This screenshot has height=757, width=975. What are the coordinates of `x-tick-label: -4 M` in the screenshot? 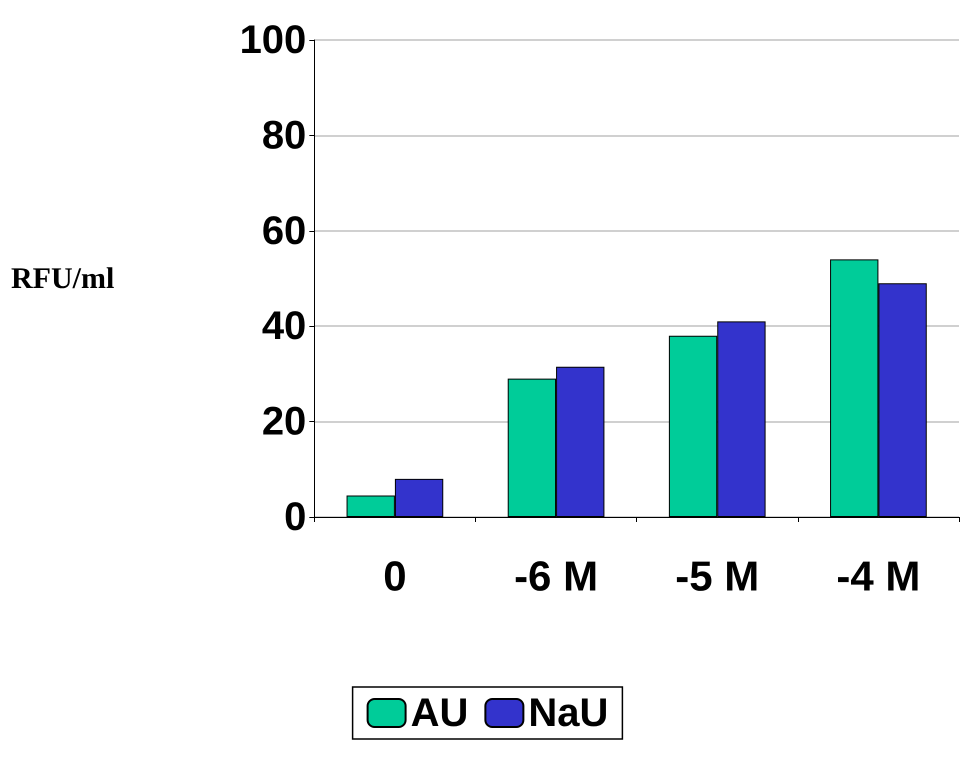 It's located at (878, 576).